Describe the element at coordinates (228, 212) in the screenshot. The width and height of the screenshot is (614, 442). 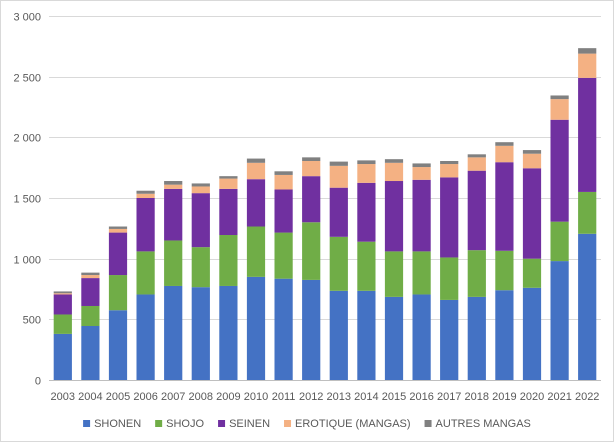
I see `bar-seinen-2009` at that location.